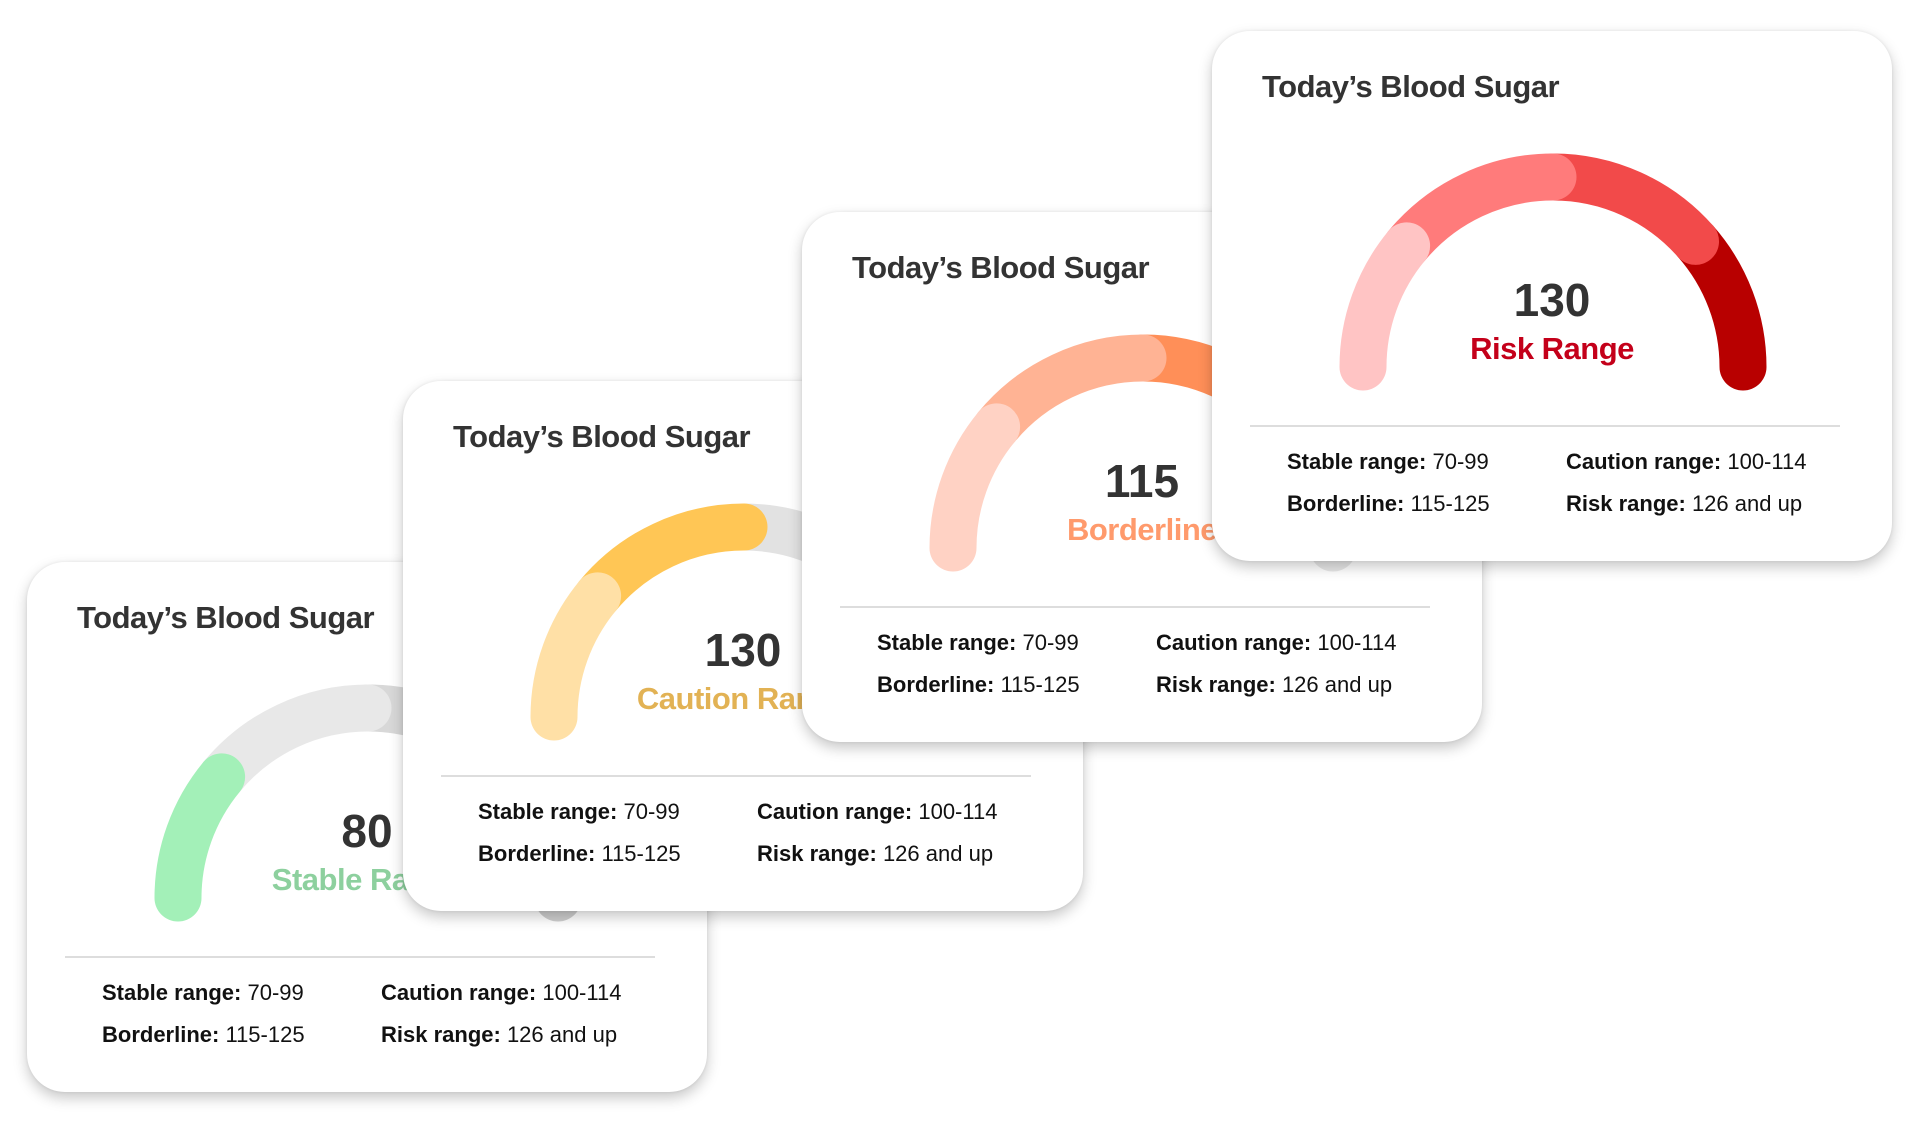 The image size is (1919, 1133). Describe the element at coordinates (1552, 348) in the screenshot. I see `range-status-label: Risk Range` at that location.